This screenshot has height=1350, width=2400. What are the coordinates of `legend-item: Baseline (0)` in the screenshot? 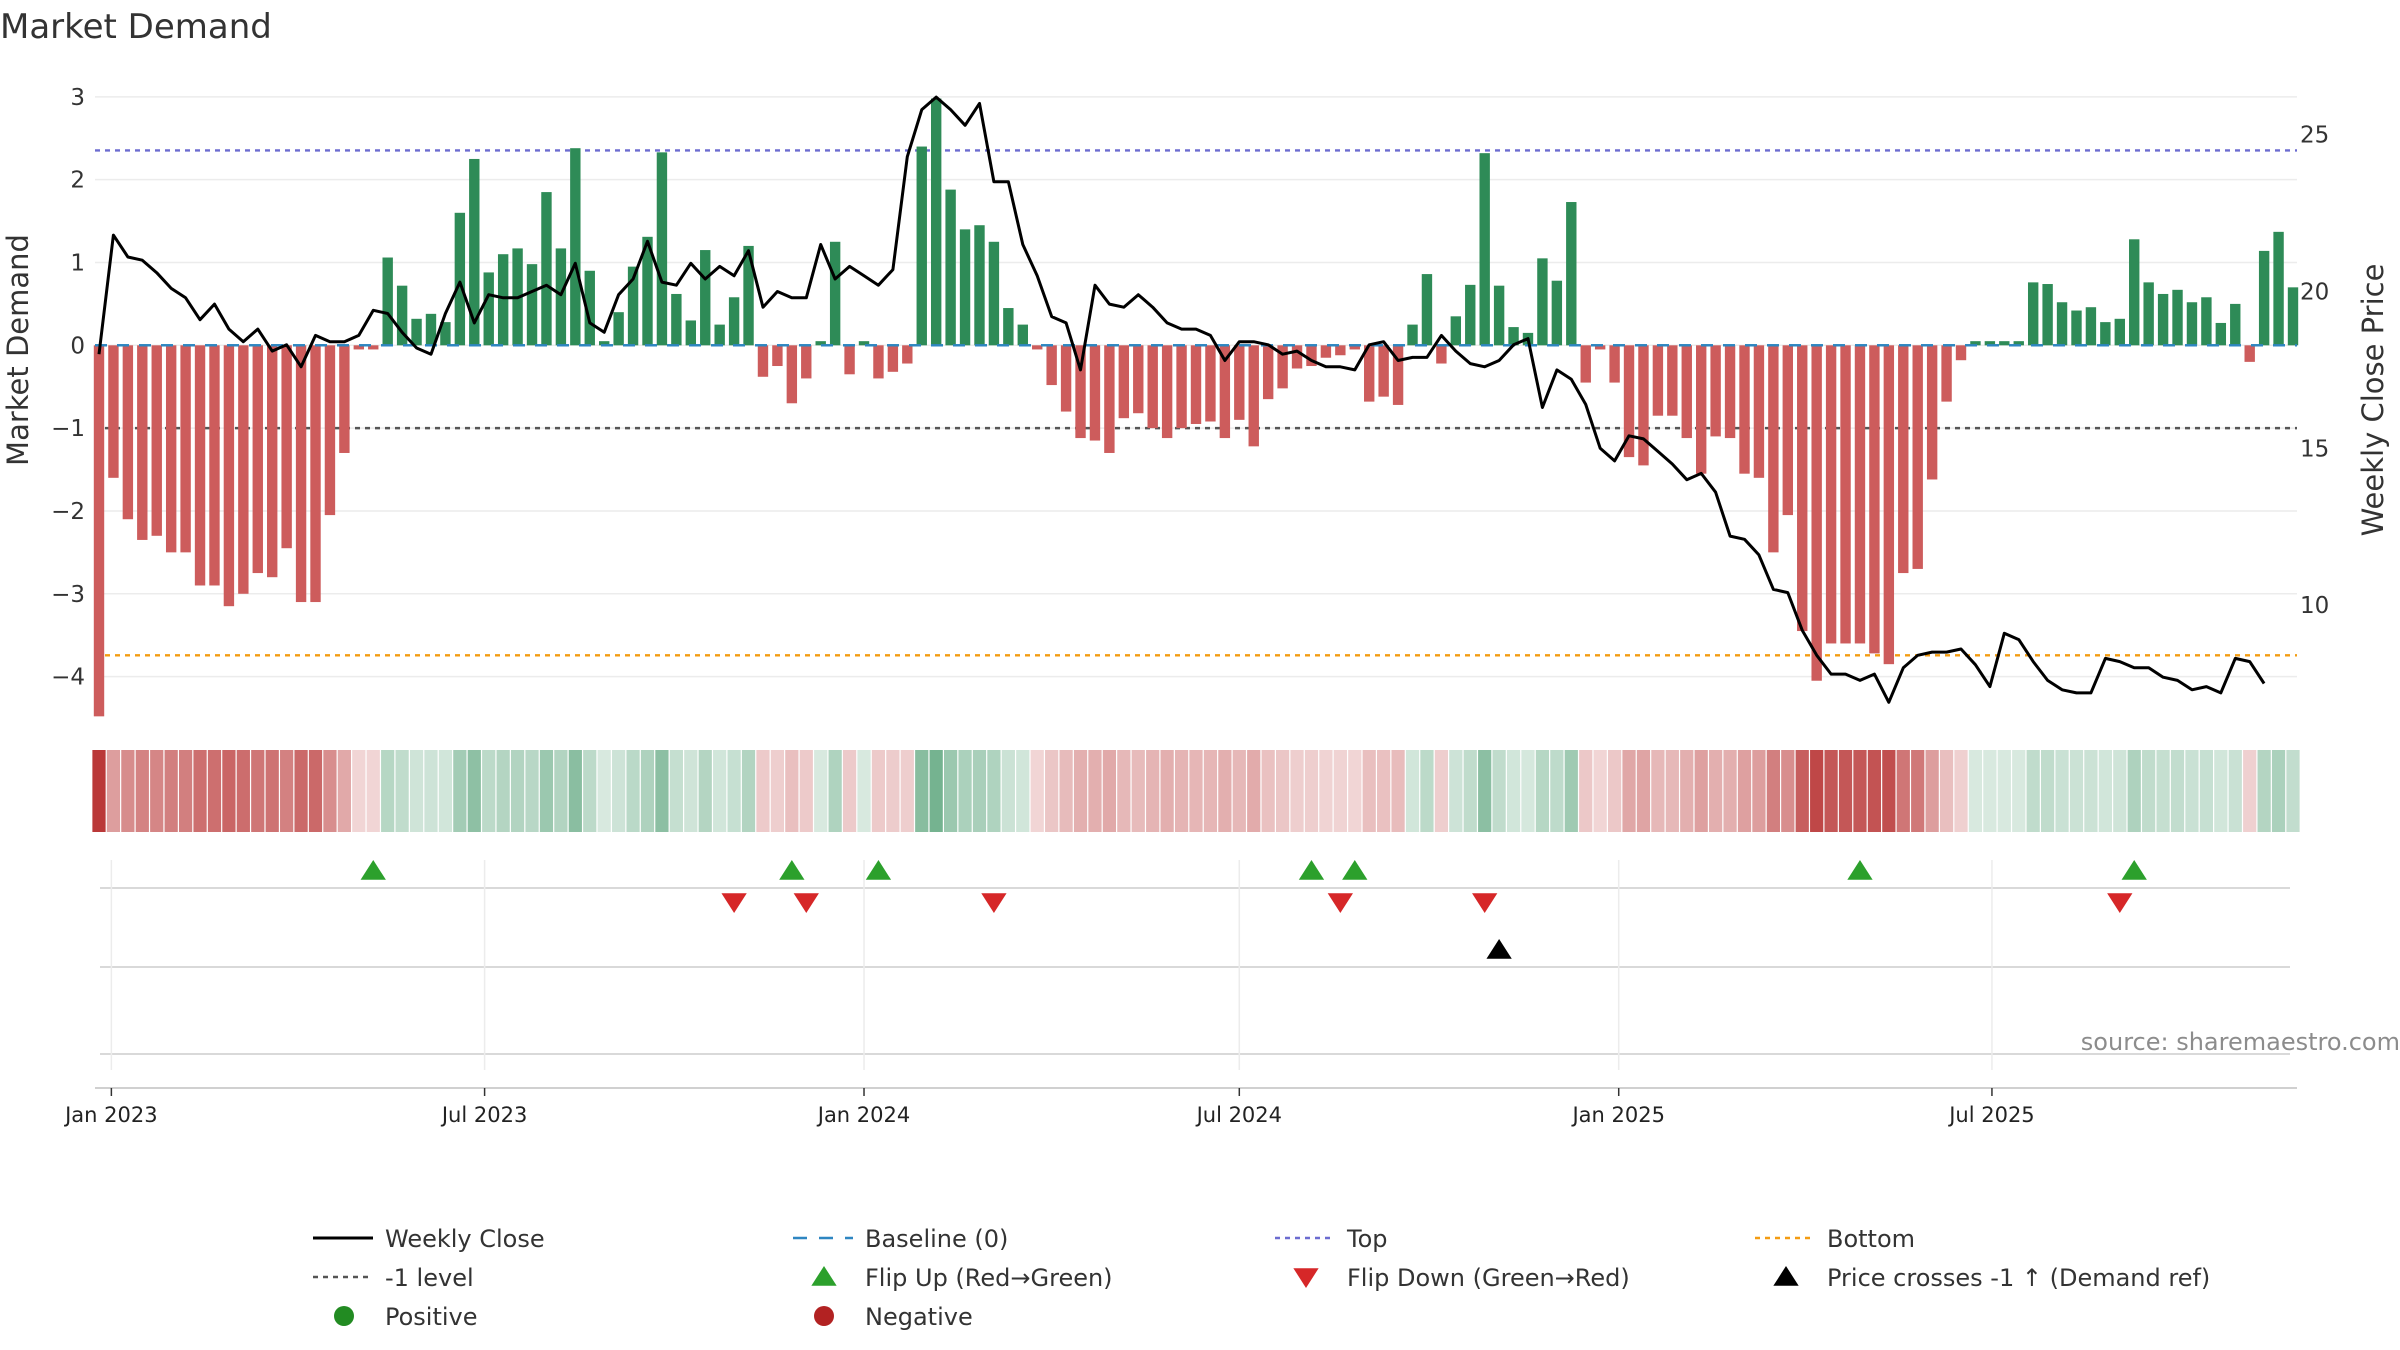 It's located at (900, 1239).